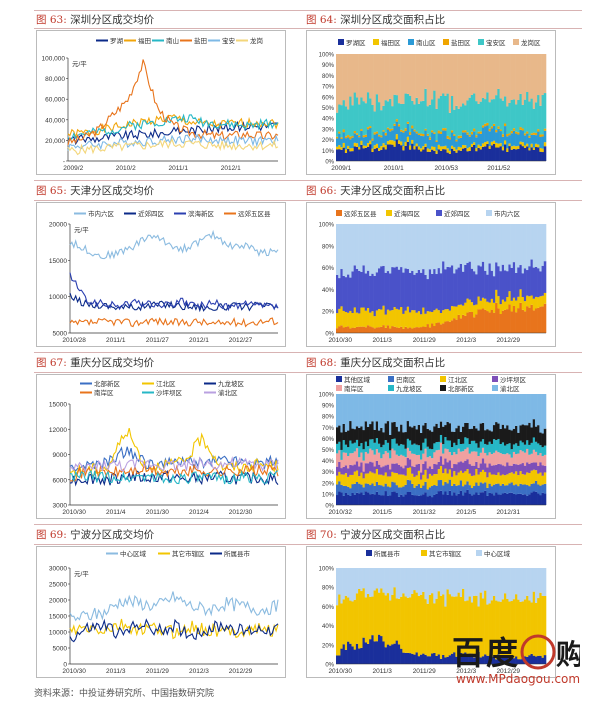 The width and height of the screenshot is (595, 706). I want to click on x-tick-label: 2009/2, so click(73, 168).